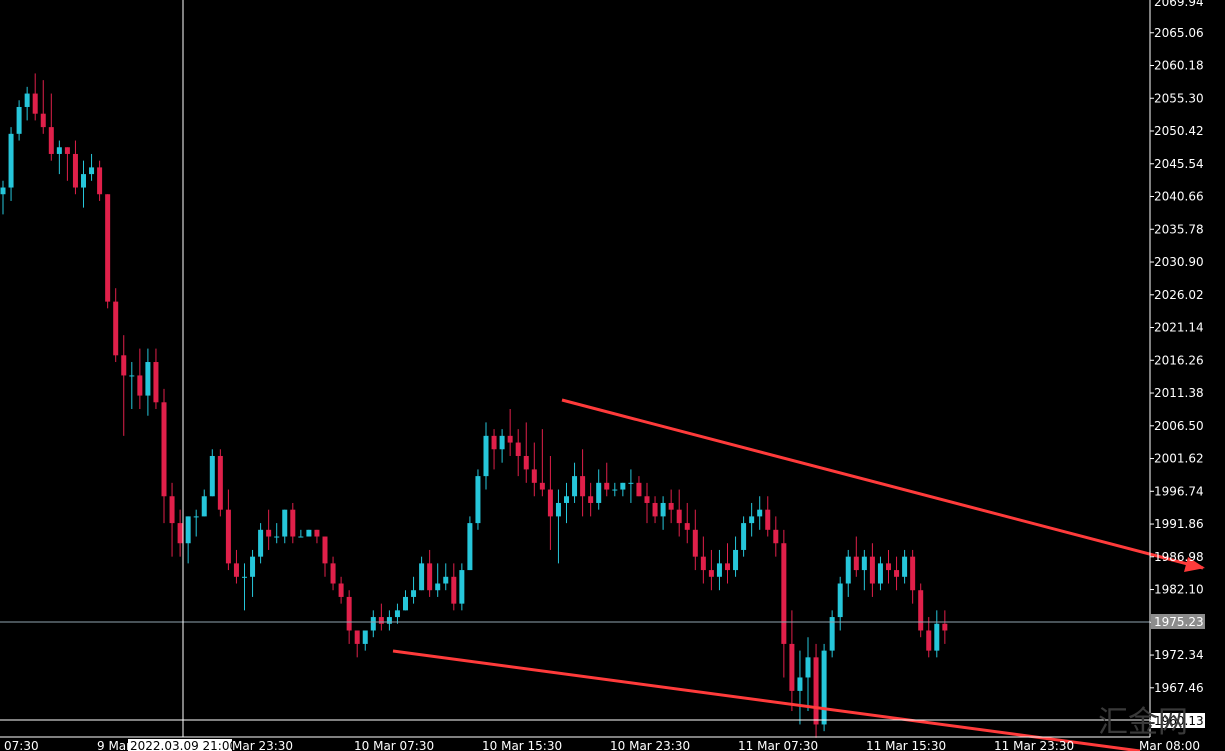 Image resolution: width=1225 pixels, height=751 pixels. I want to click on upper-trendline, so click(882, 484).